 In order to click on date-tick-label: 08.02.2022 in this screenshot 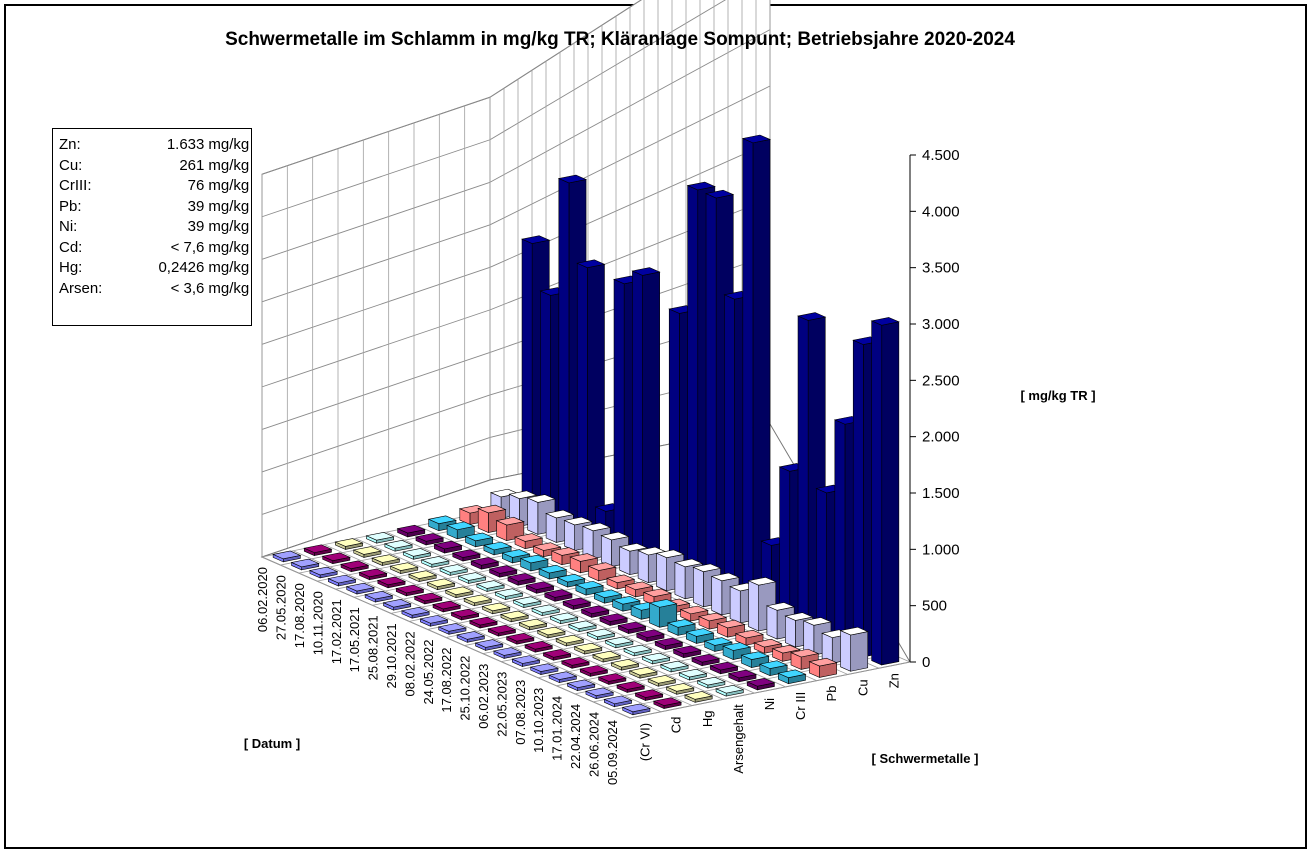, I will do `click(409, 663)`.